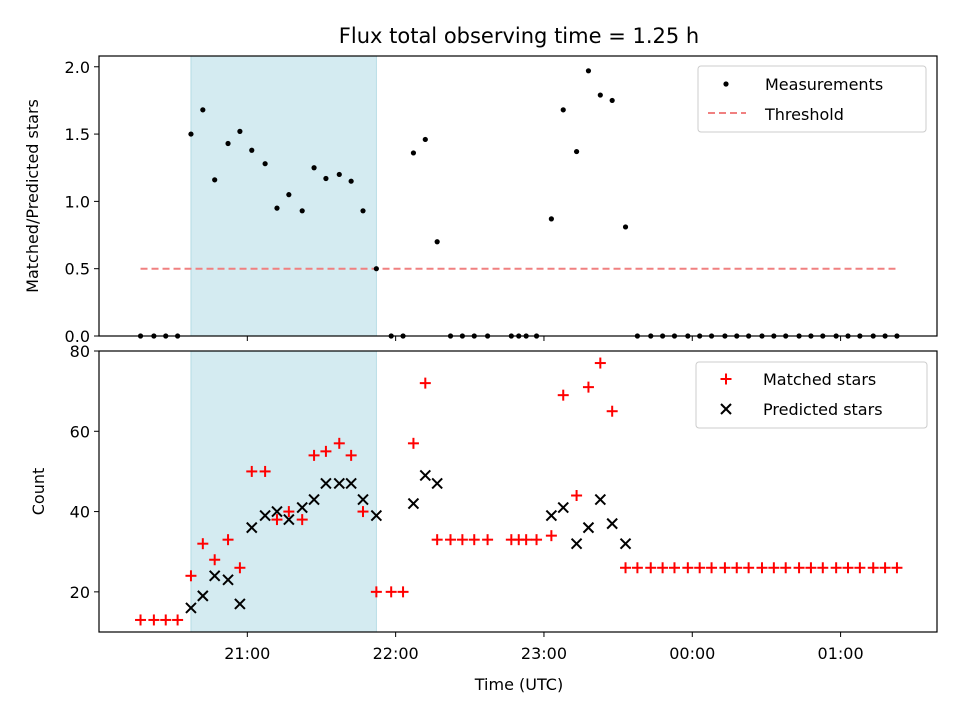  Describe the element at coordinates (812, 99) in the screenshot. I see `top-legend-box` at that location.